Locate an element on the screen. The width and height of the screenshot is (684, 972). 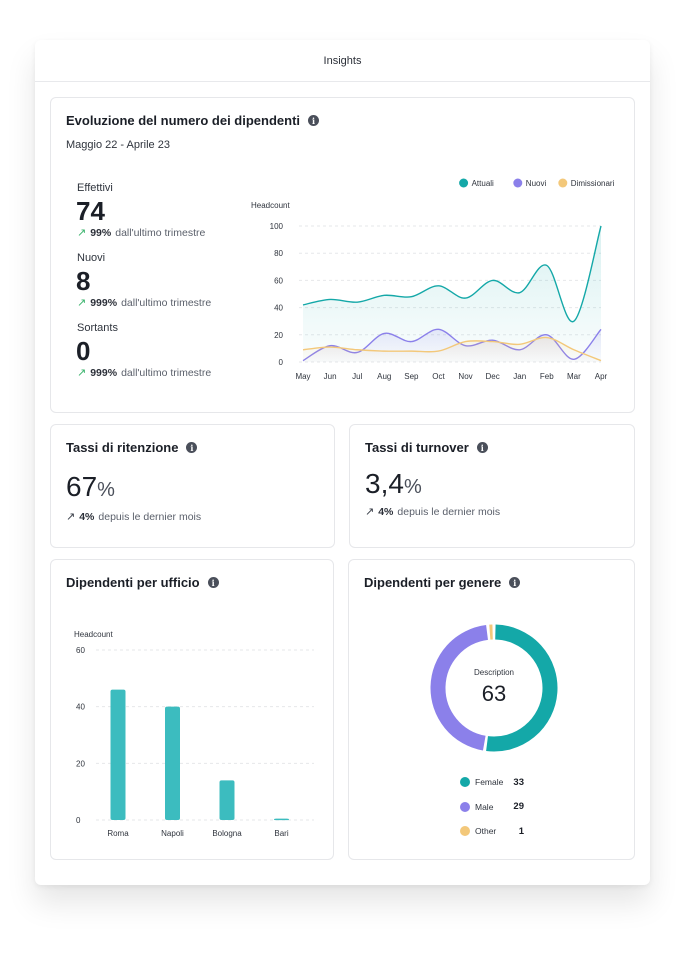
gender-legend: Female 33 Male 29 Other 1 is located at coordinates (530, 807).